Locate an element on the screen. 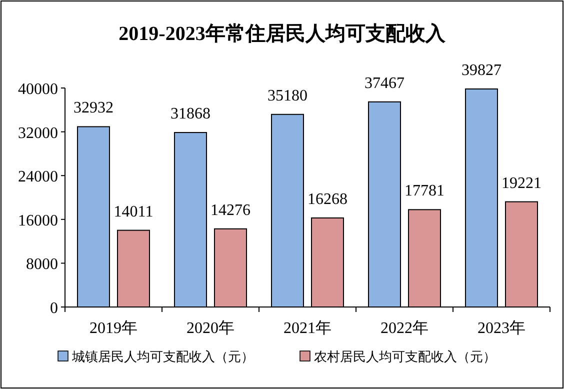 The height and width of the screenshot is (389, 564). data-label: 16268 is located at coordinates (328, 199).